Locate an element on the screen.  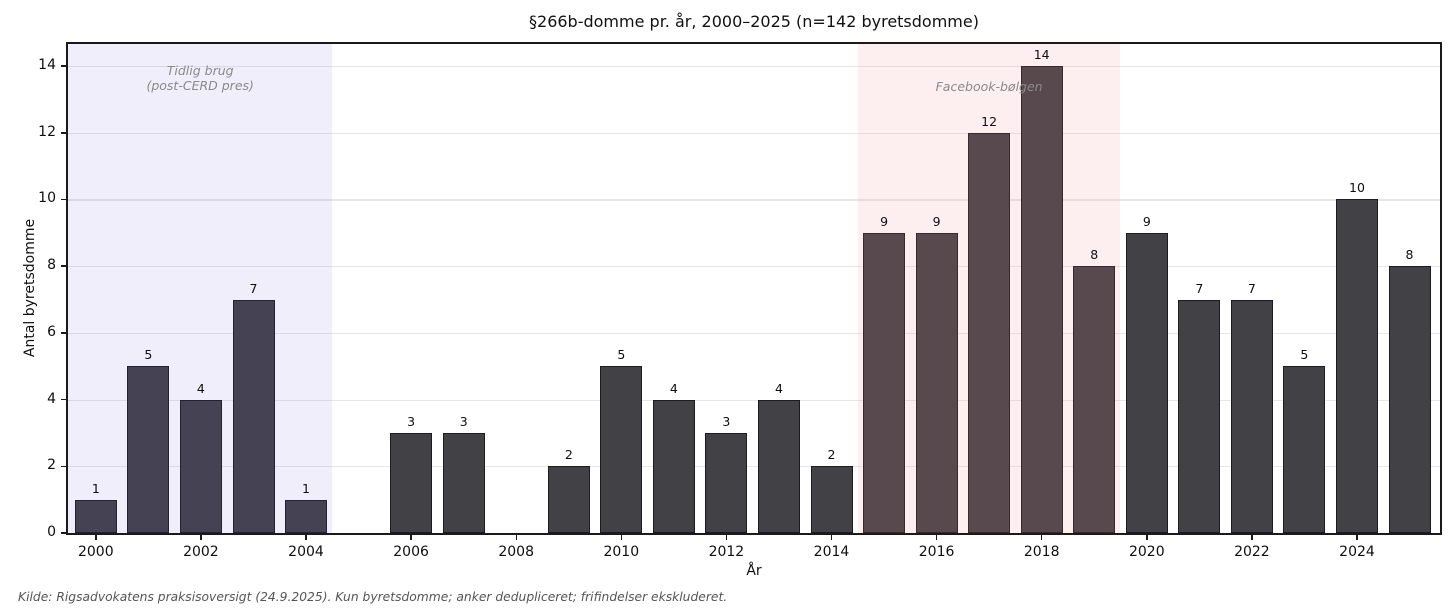
bar-2004 is located at coordinates (306, 516).